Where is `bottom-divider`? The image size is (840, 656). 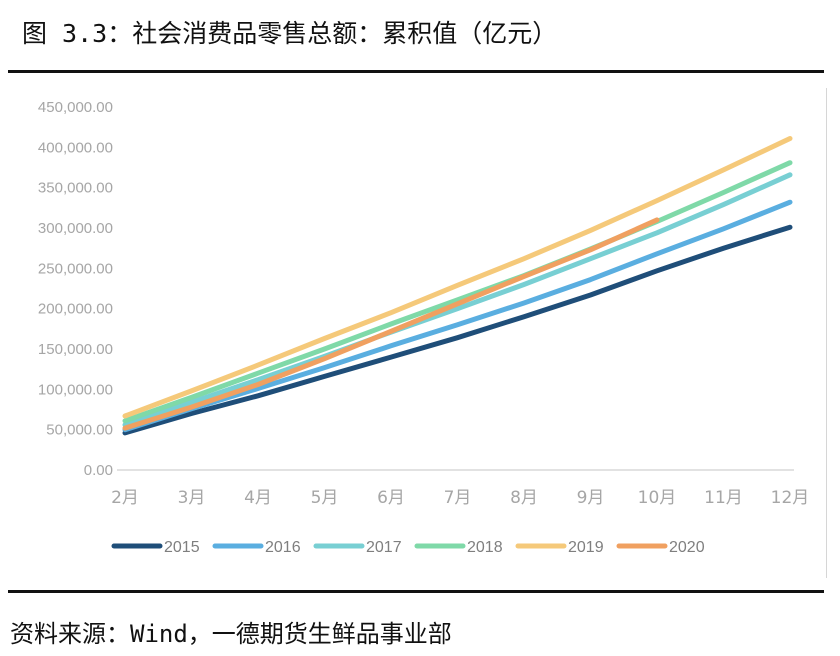
bottom-divider is located at coordinates (416, 591).